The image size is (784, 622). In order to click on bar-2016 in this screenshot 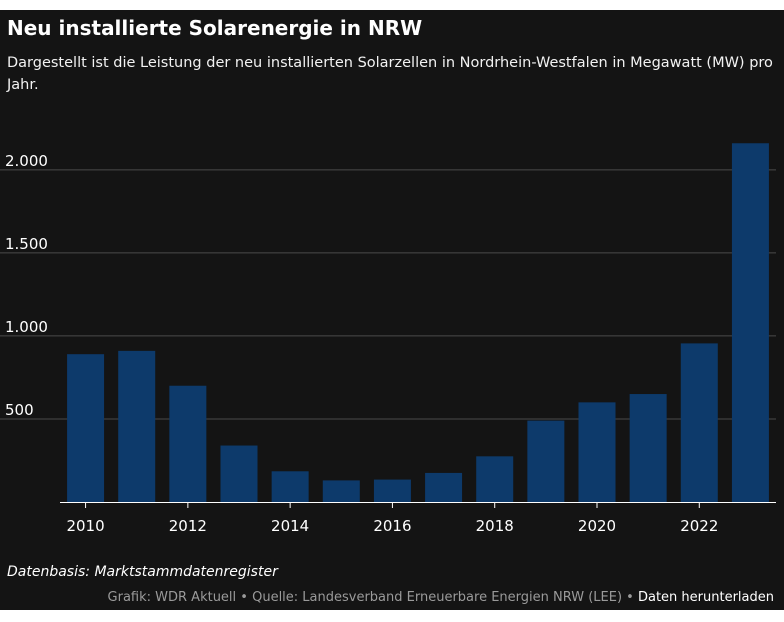, I will do `click(392, 490)`.